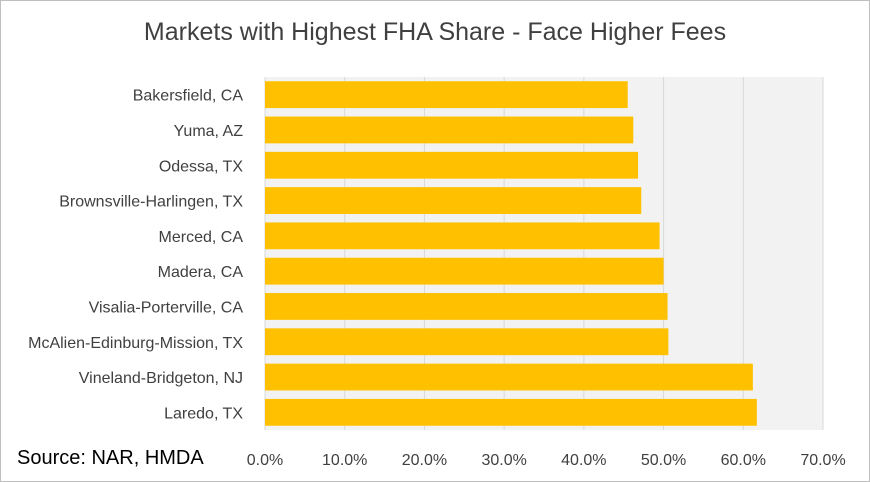  Describe the element at coordinates (188, 96) in the screenshot. I see `category-label: Bakersfield, CA` at that location.